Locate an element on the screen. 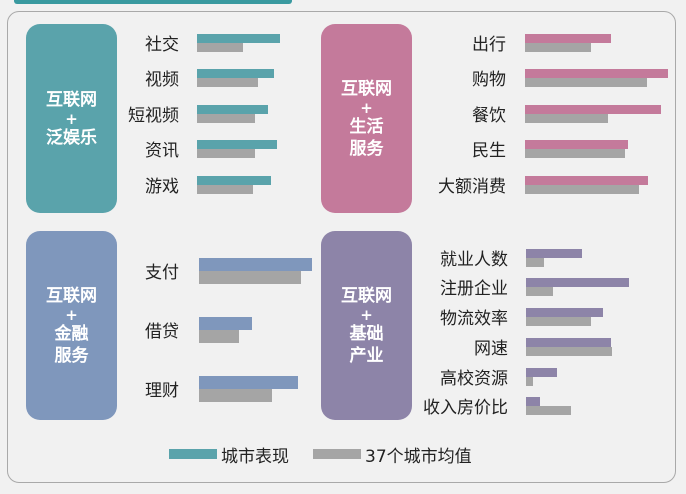 This screenshot has width=686, height=494. category-label: 餐饮 is located at coordinates (489, 116).